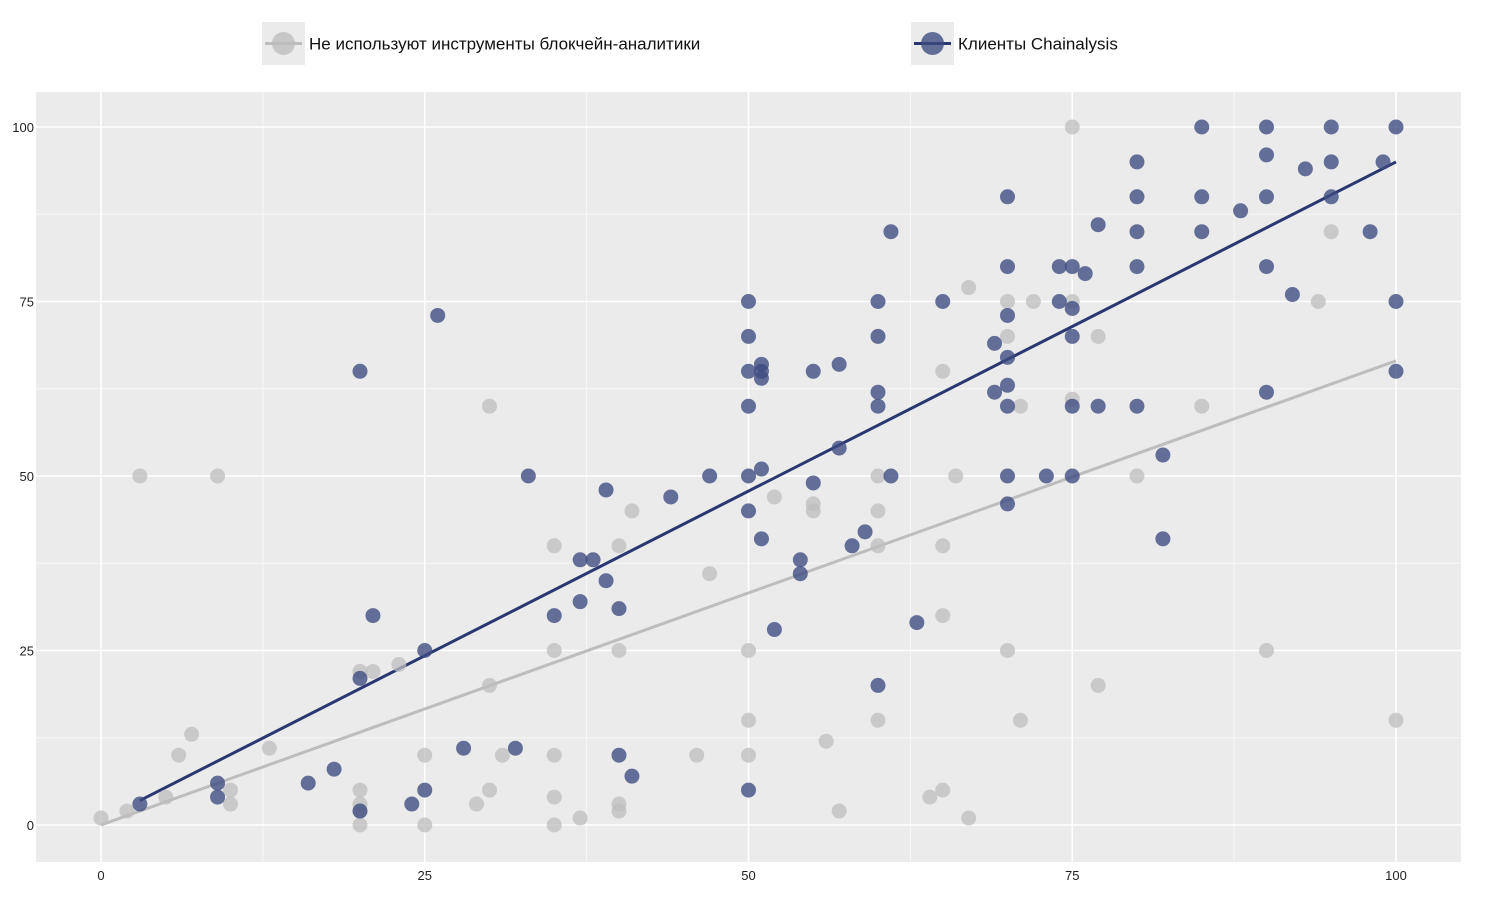  What do you see at coordinates (1038, 44) in the screenshot?
I see `legend-label-2: Клиенты Chainalysis` at bounding box center [1038, 44].